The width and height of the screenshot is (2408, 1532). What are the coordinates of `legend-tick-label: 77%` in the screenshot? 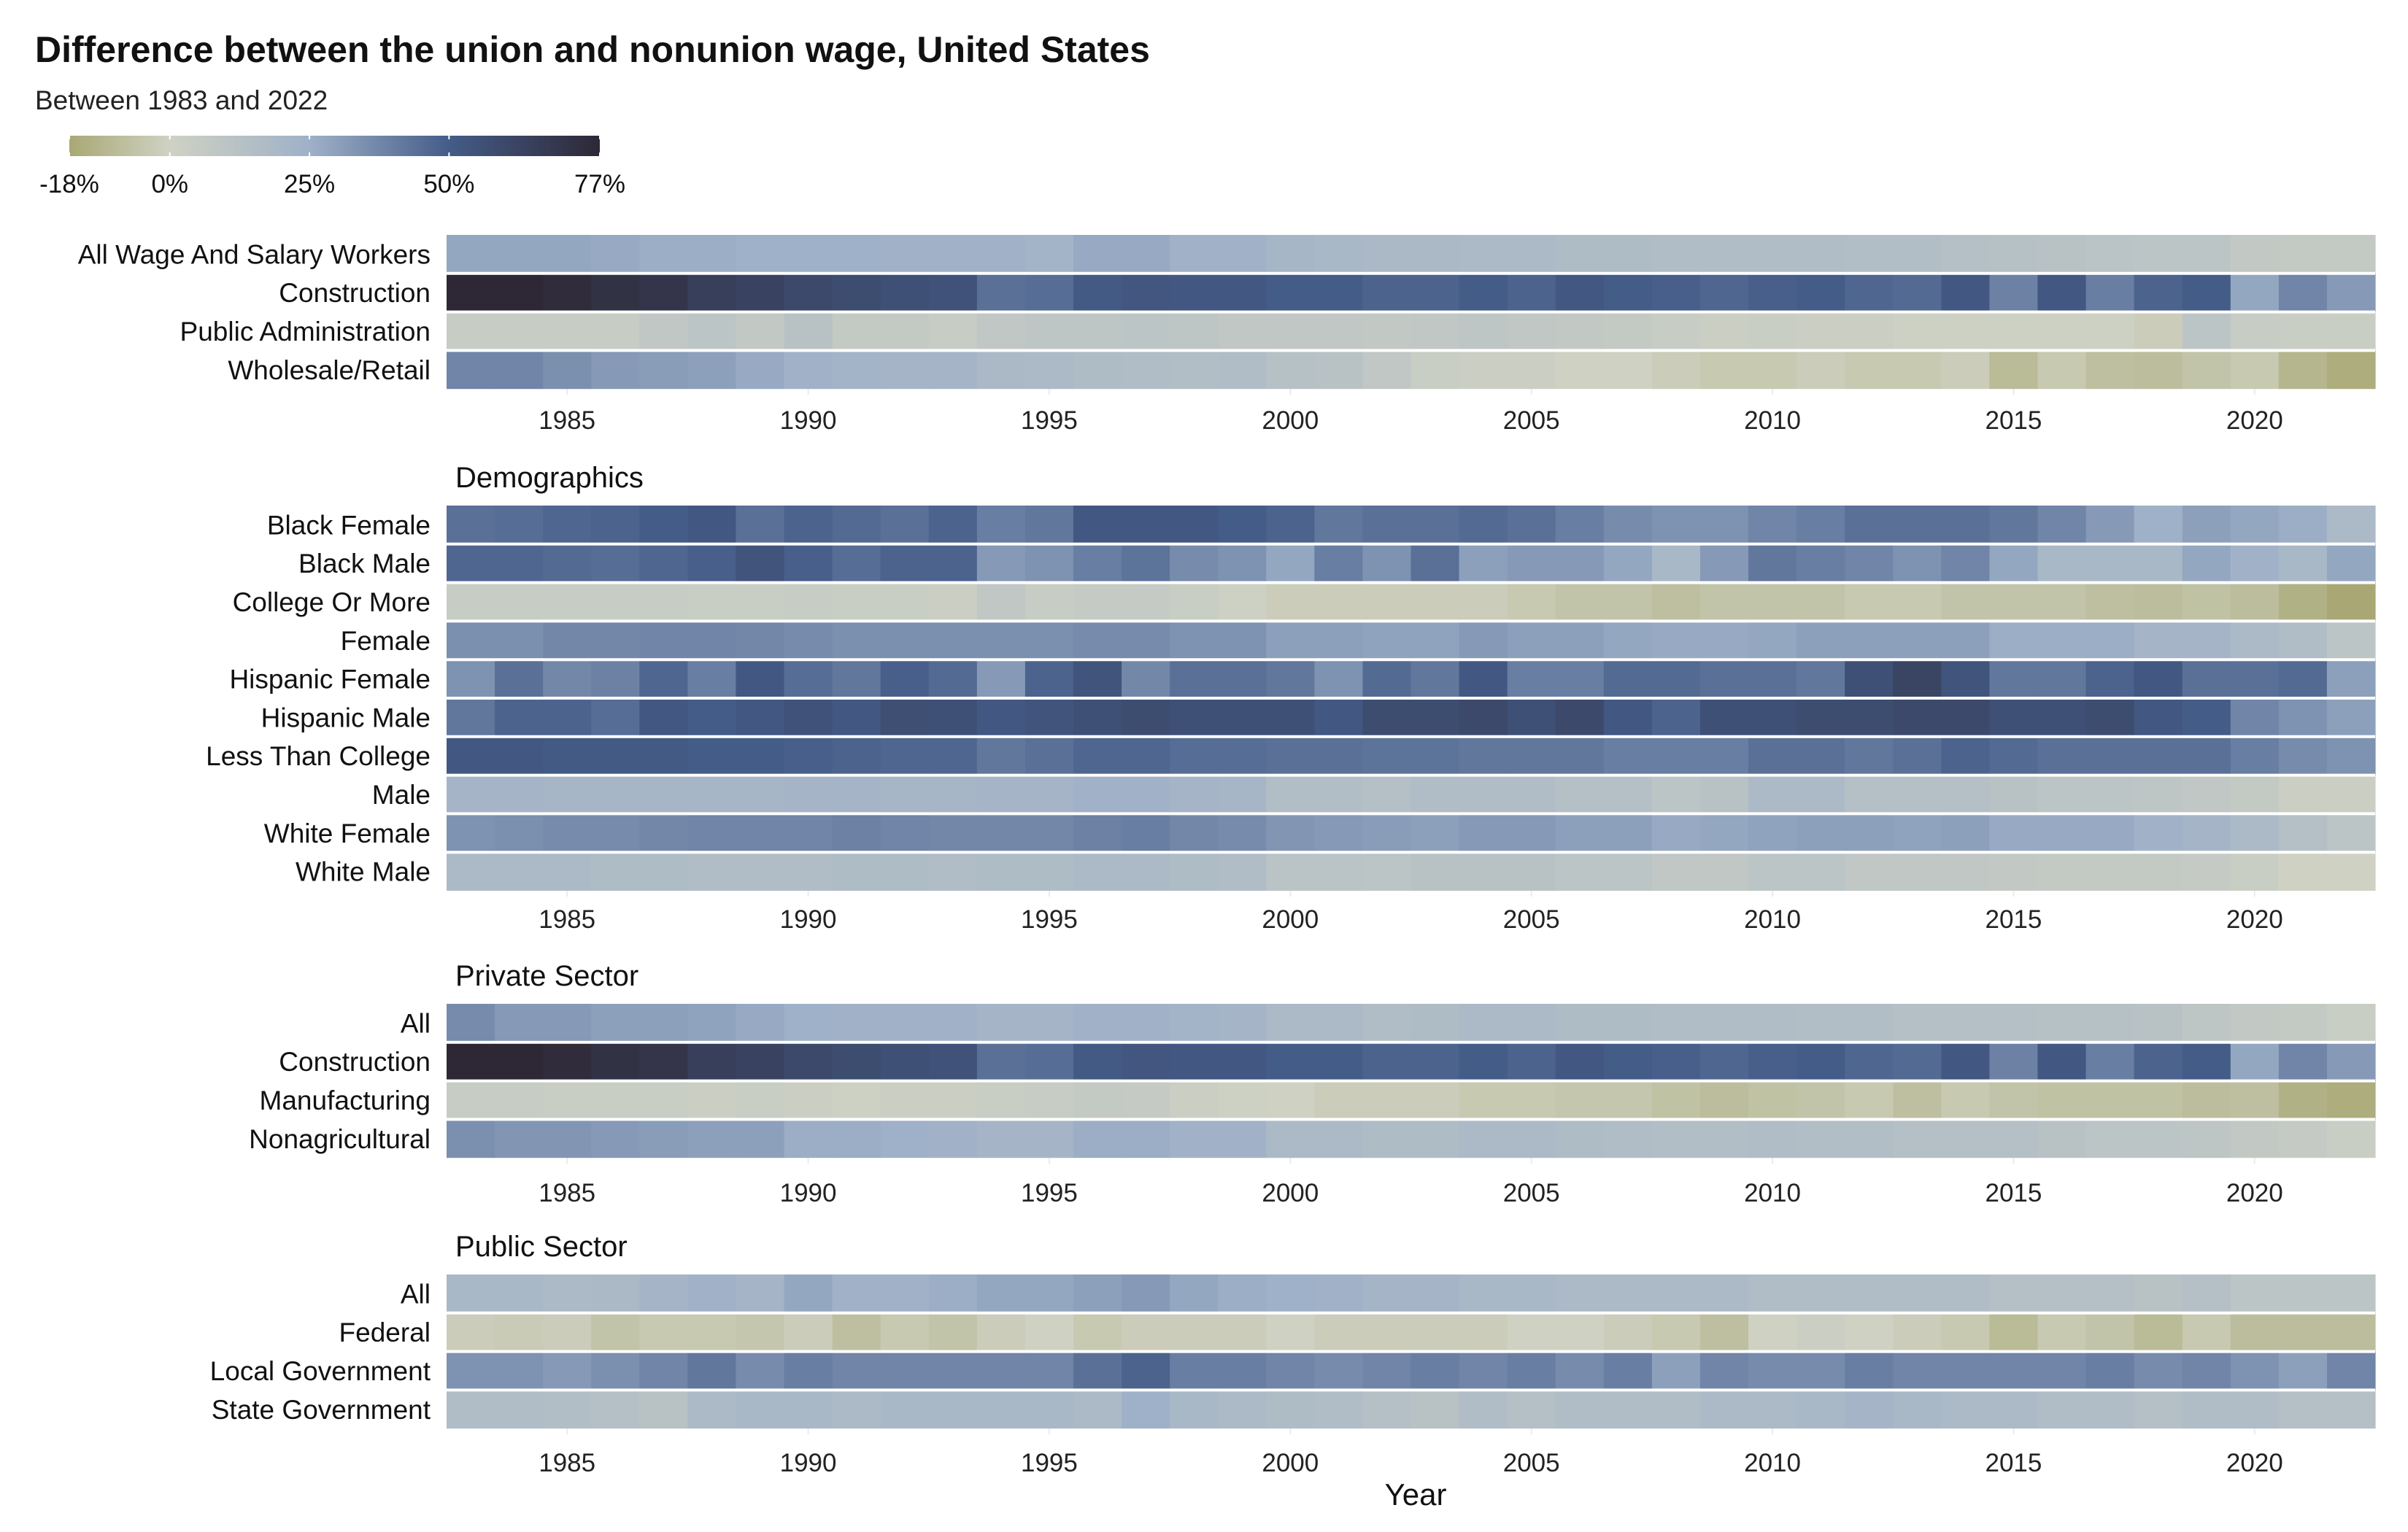 It's located at (599, 184).